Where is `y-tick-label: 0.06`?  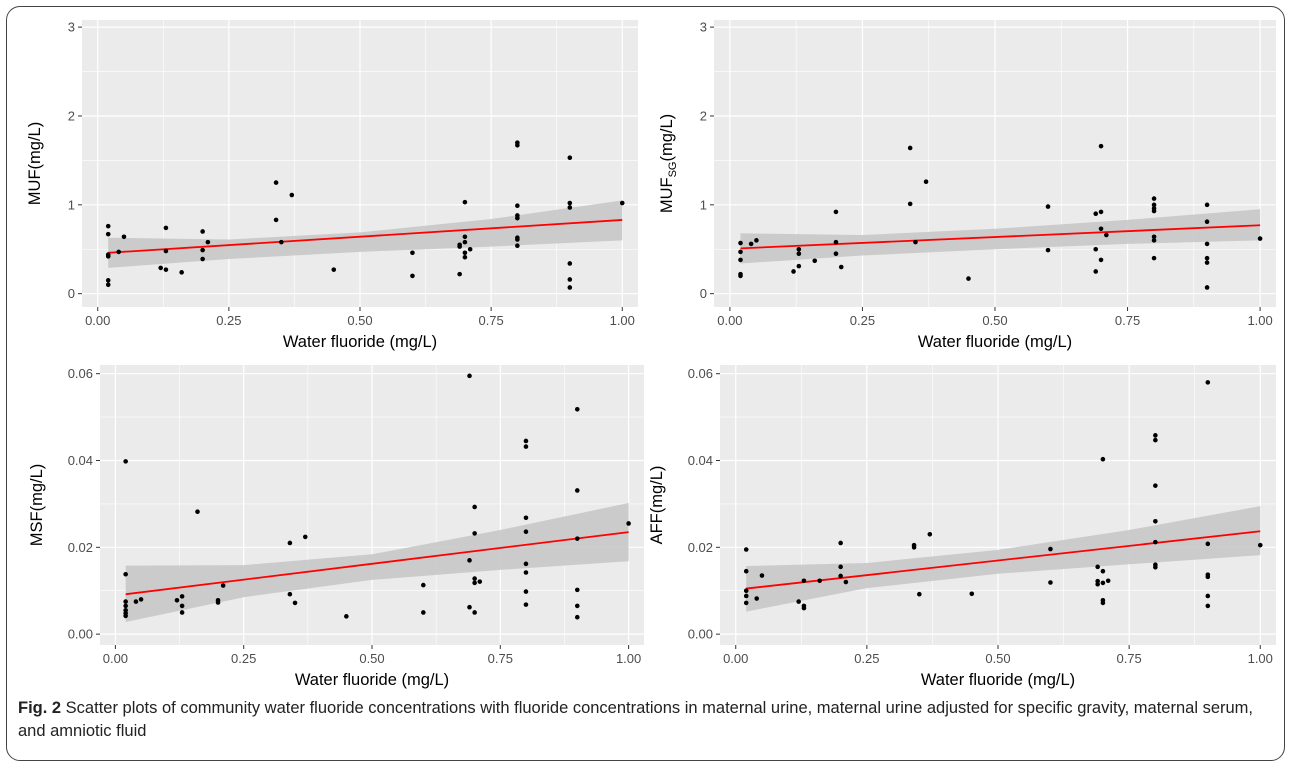 y-tick-label: 0.06 is located at coordinates (700, 373).